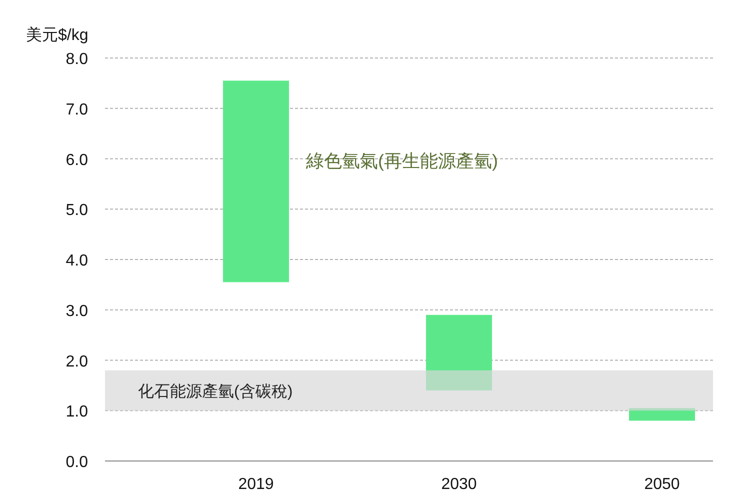 This screenshot has height=502, width=754. Describe the element at coordinates (77, 462) in the screenshot. I see `y-tick-label: 0.0` at that location.